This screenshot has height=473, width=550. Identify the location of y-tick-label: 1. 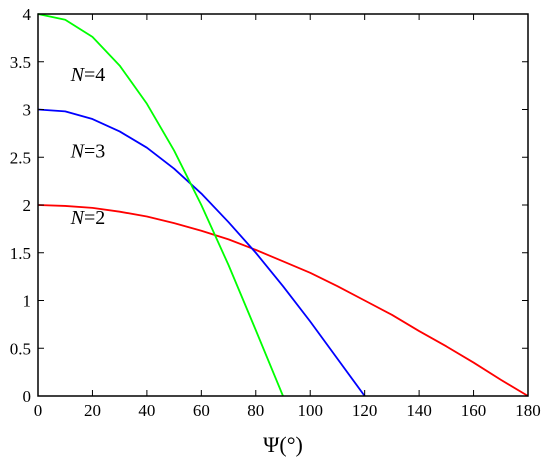
(27, 301).